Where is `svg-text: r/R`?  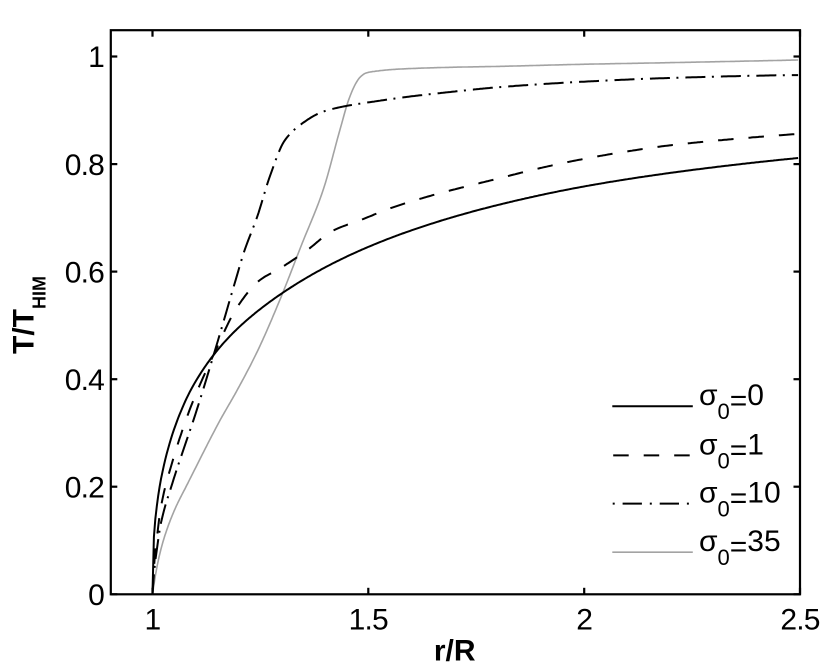
svg-text: r/R is located at coordinates (455, 651).